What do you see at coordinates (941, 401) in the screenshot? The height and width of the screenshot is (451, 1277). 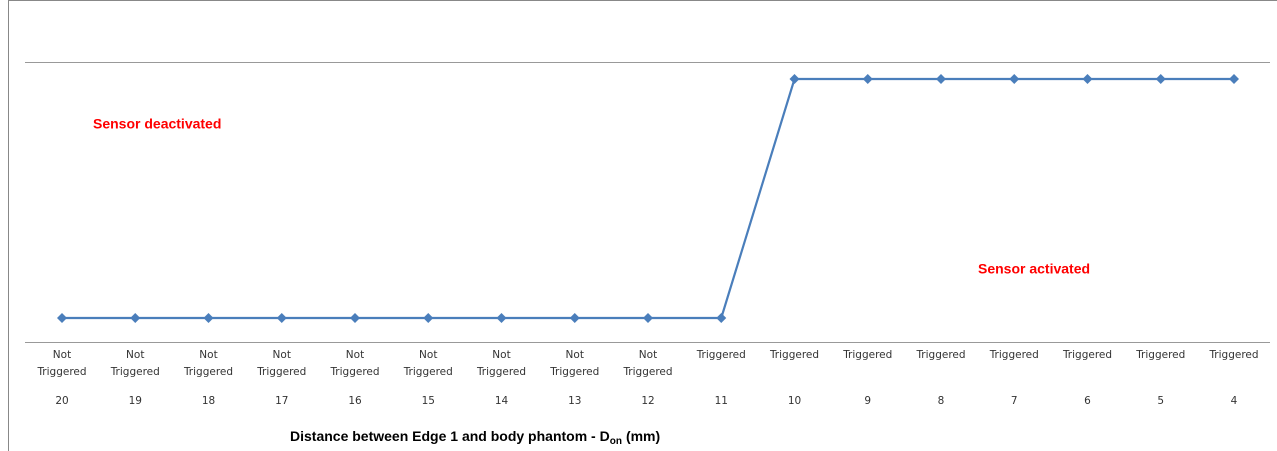 I see `x-tick-label: 8` at bounding box center [941, 401].